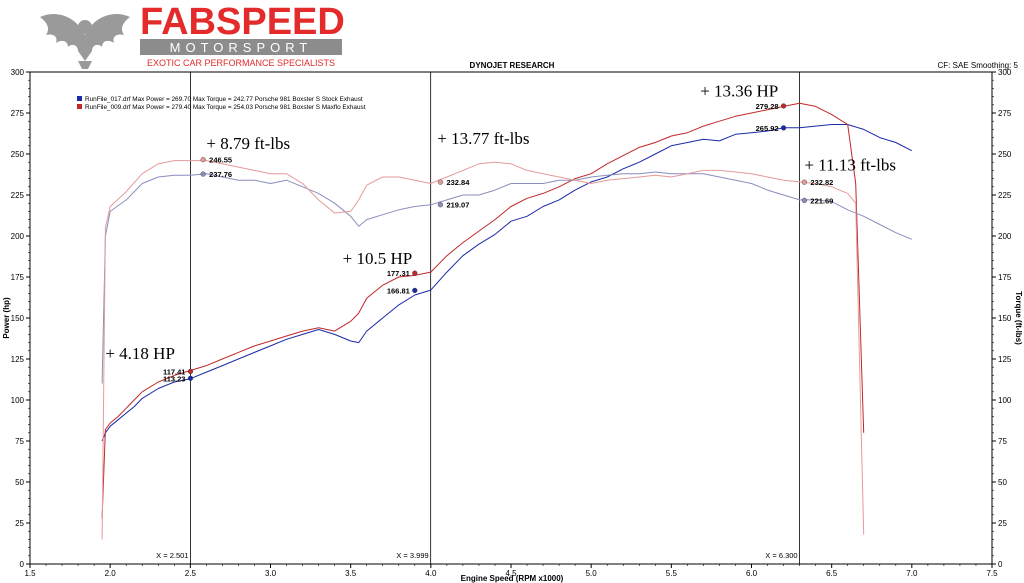  I want to click on y-axis-label: Power (hp), so click(6, 318).